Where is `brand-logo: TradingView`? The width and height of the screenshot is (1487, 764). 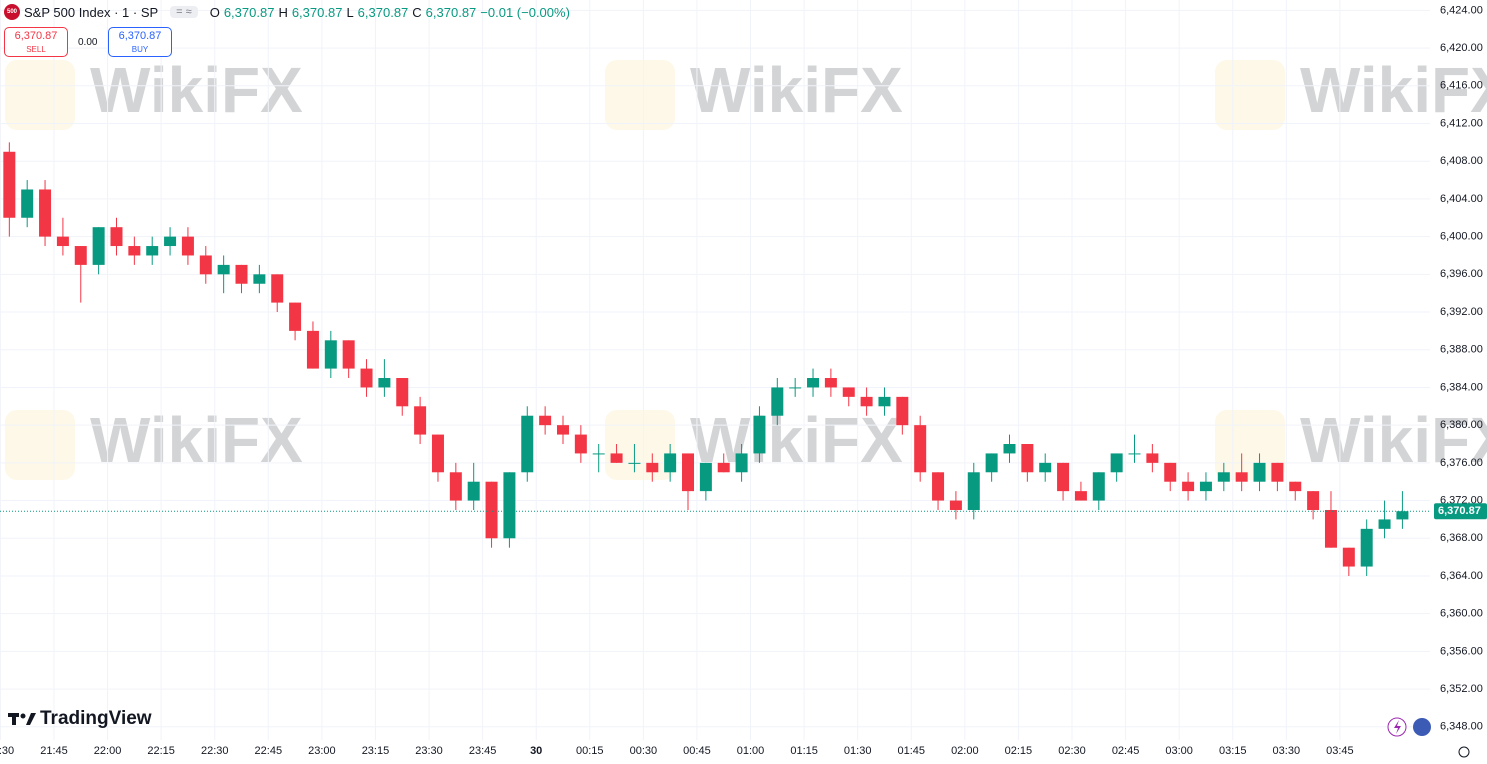 brand-logo: TradingView is located at coordinates (80, 719).